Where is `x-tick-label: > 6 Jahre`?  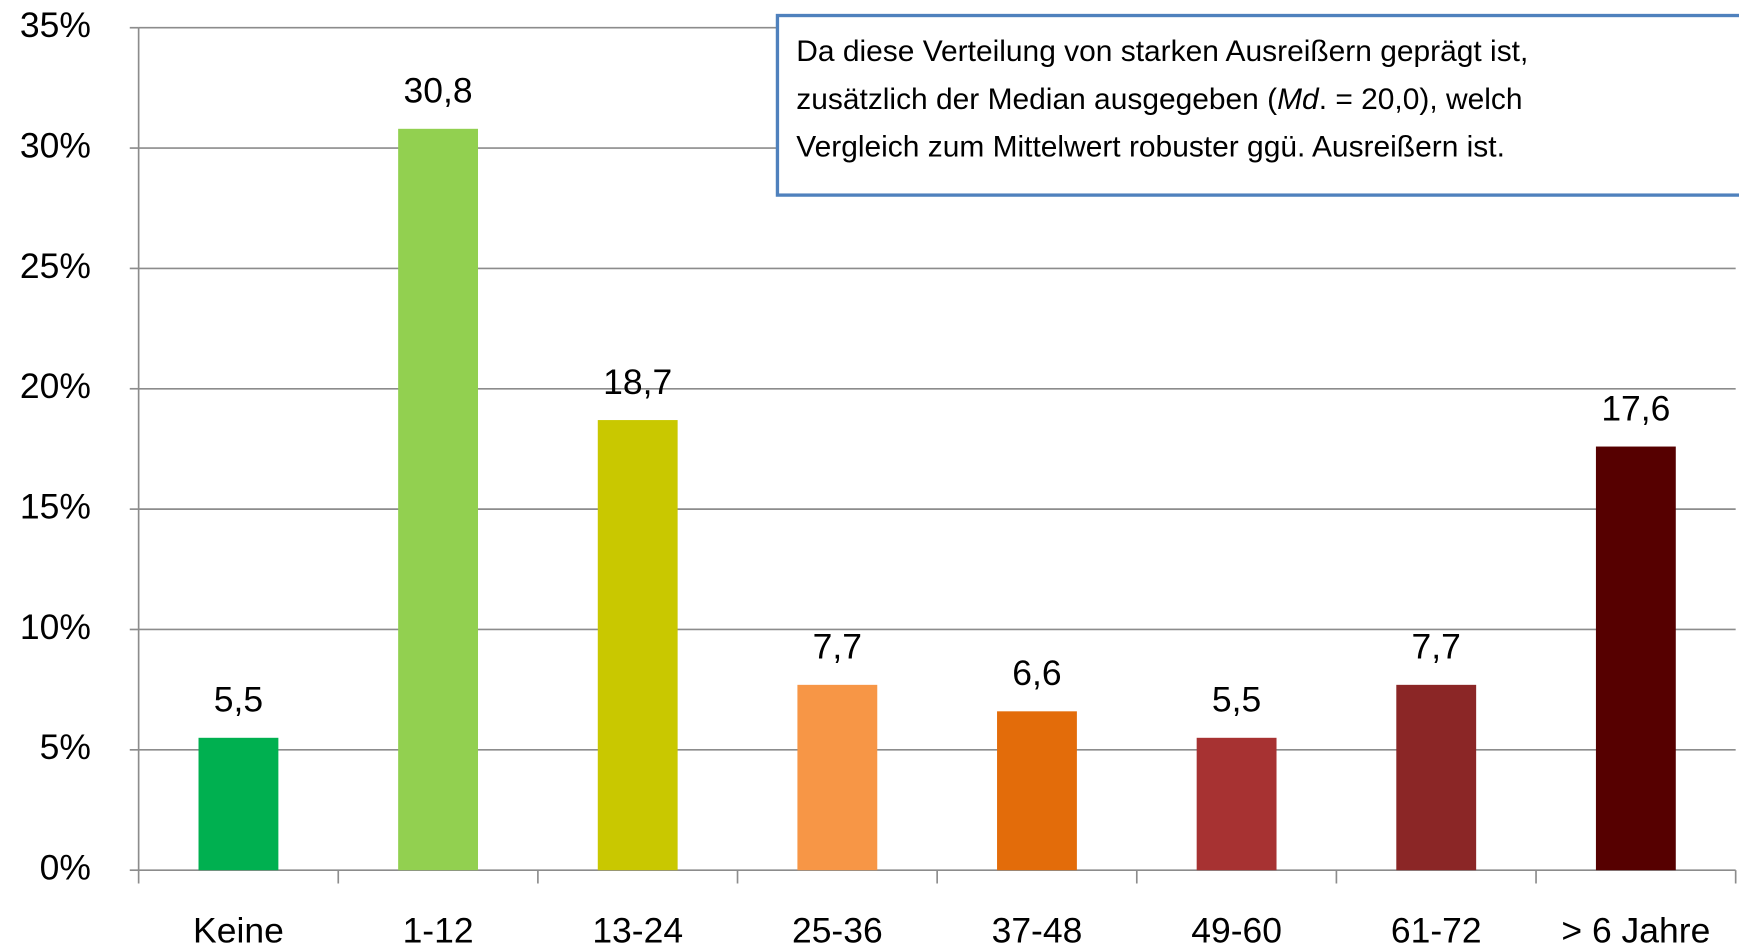 x-tick-label: > 6 Jahre is located at coordinates (1635, 930).